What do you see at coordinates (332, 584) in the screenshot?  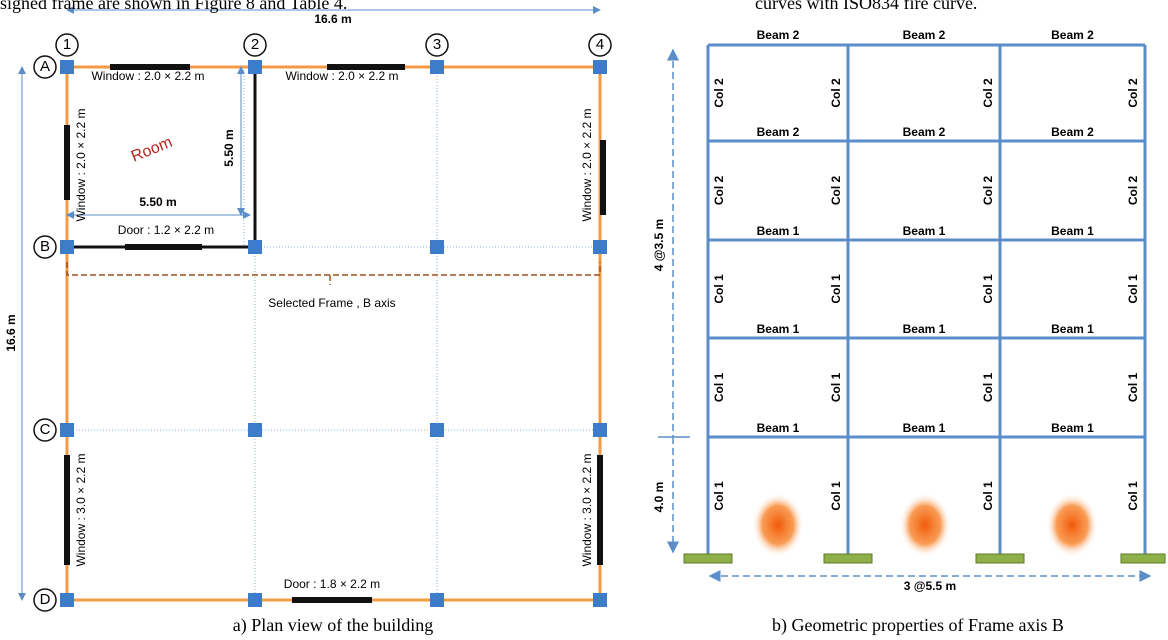 I see `opening-label: Door : 1.8 × 2.2 m` at bounding box center [332, 584].